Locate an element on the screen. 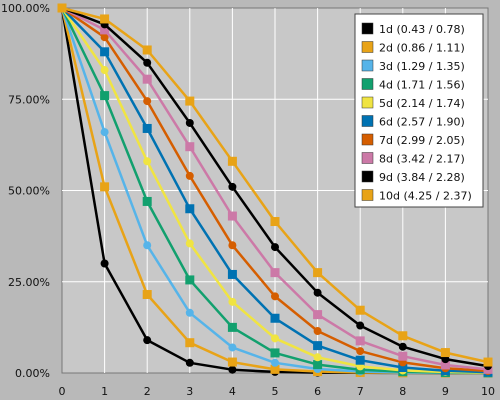 Image resolution: width=500 pixels, height=400 pixels. legend-label: 7d (2.99 / 2.05) is located at coordinates (422, 140).